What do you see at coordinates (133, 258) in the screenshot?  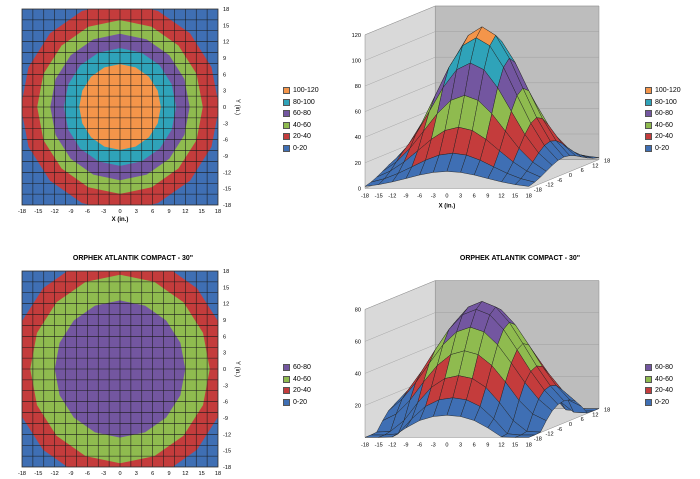 I see `title-bottom-left: ORPHEK ATLANTIK COMPACT - 30"` at bounding box center [133, 258].